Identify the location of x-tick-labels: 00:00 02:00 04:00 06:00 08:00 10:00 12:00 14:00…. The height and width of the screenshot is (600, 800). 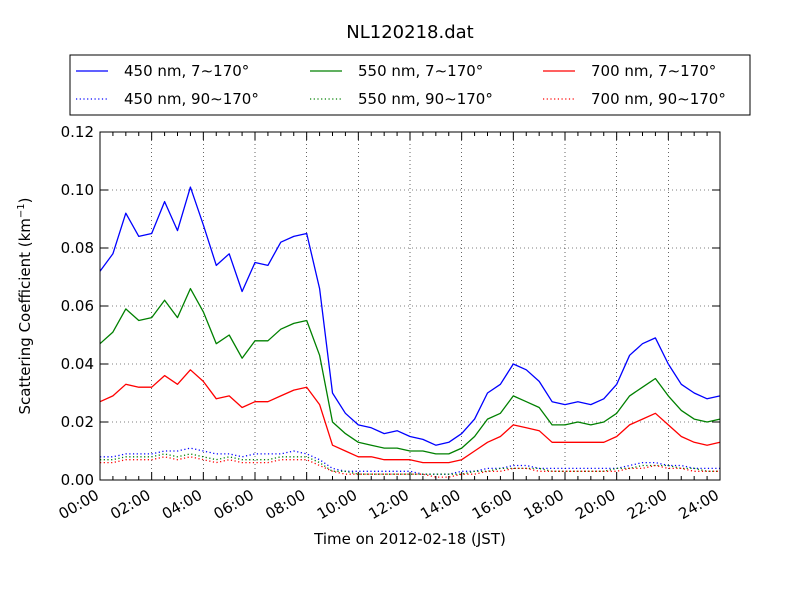
(389, 504).